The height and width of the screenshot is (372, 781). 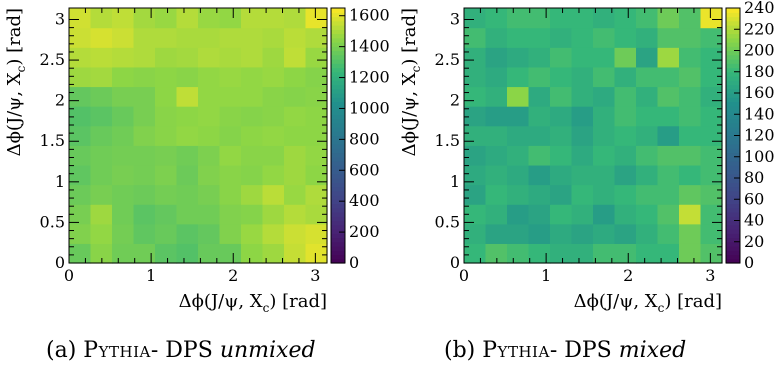 I want to click on colorbar-tick-label: 1400, so click(x=369, y=46).